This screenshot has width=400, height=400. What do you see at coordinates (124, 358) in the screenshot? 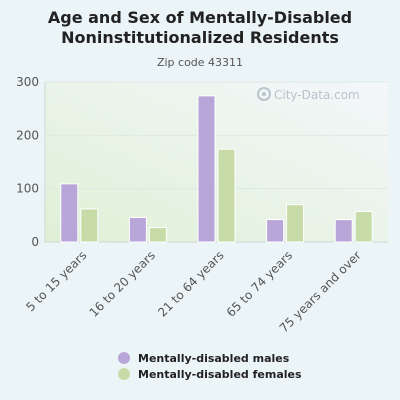
I see `legend-swatch-males` at bounding box center [124, 358].